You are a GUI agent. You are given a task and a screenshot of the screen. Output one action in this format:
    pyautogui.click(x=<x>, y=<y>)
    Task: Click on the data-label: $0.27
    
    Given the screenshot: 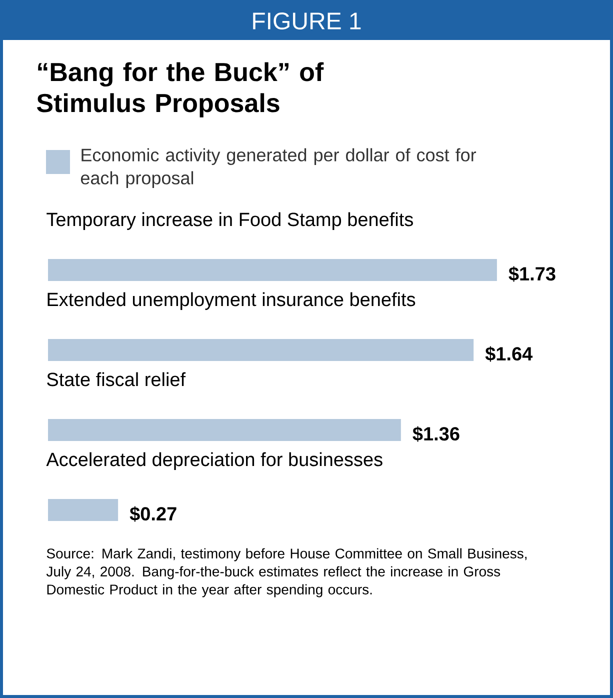 What is the action you would take?
    pyautogui.click(x=153, y=514)
    